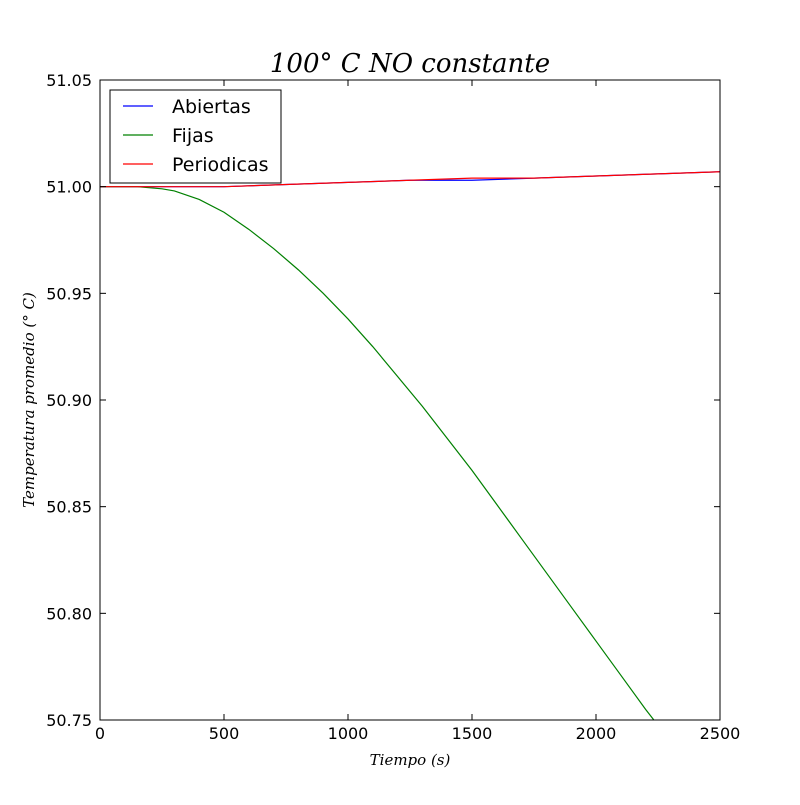 This screenshot has width=800, height=805. I want to click on x-tick-label: 500, so click(224, 733).